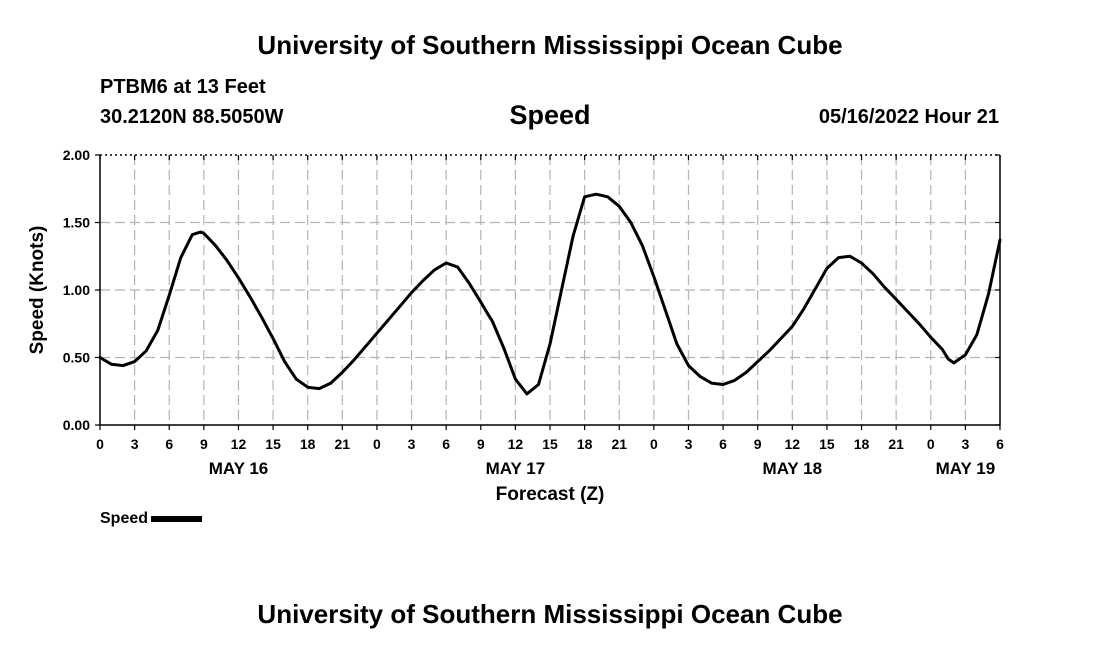 This screenshot has width=1100, height=650. What do you see at coordinates (550, 494) in the screenshot?
I see `x-axis-label: Forecast (Z)` at bounding box center [550, 494].